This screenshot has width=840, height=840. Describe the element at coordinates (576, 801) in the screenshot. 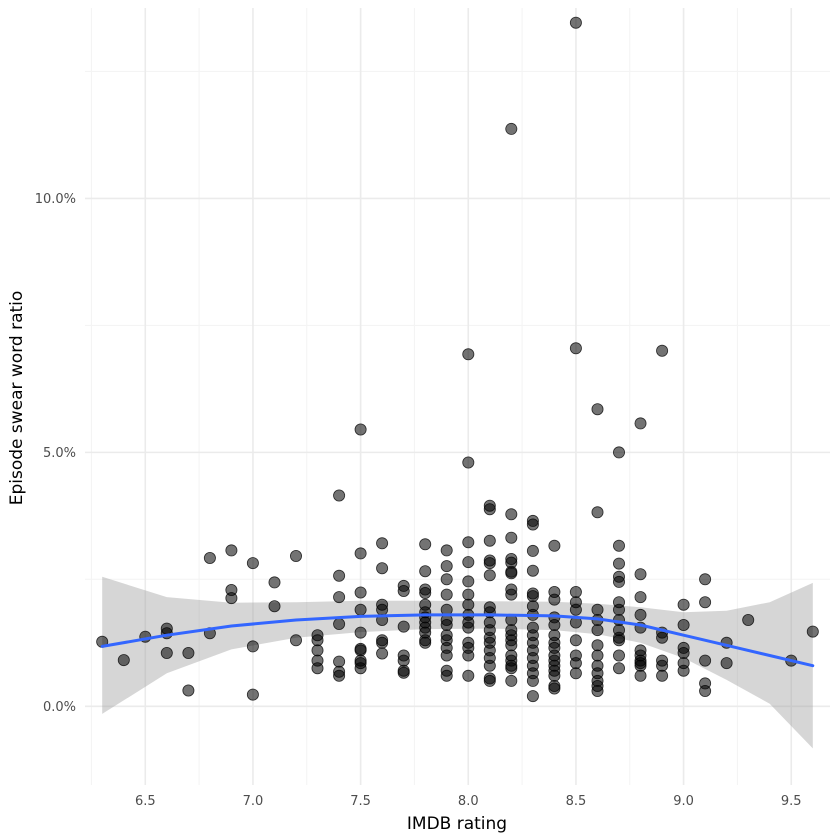

I see `x-tick-label: 8.5` at that location.